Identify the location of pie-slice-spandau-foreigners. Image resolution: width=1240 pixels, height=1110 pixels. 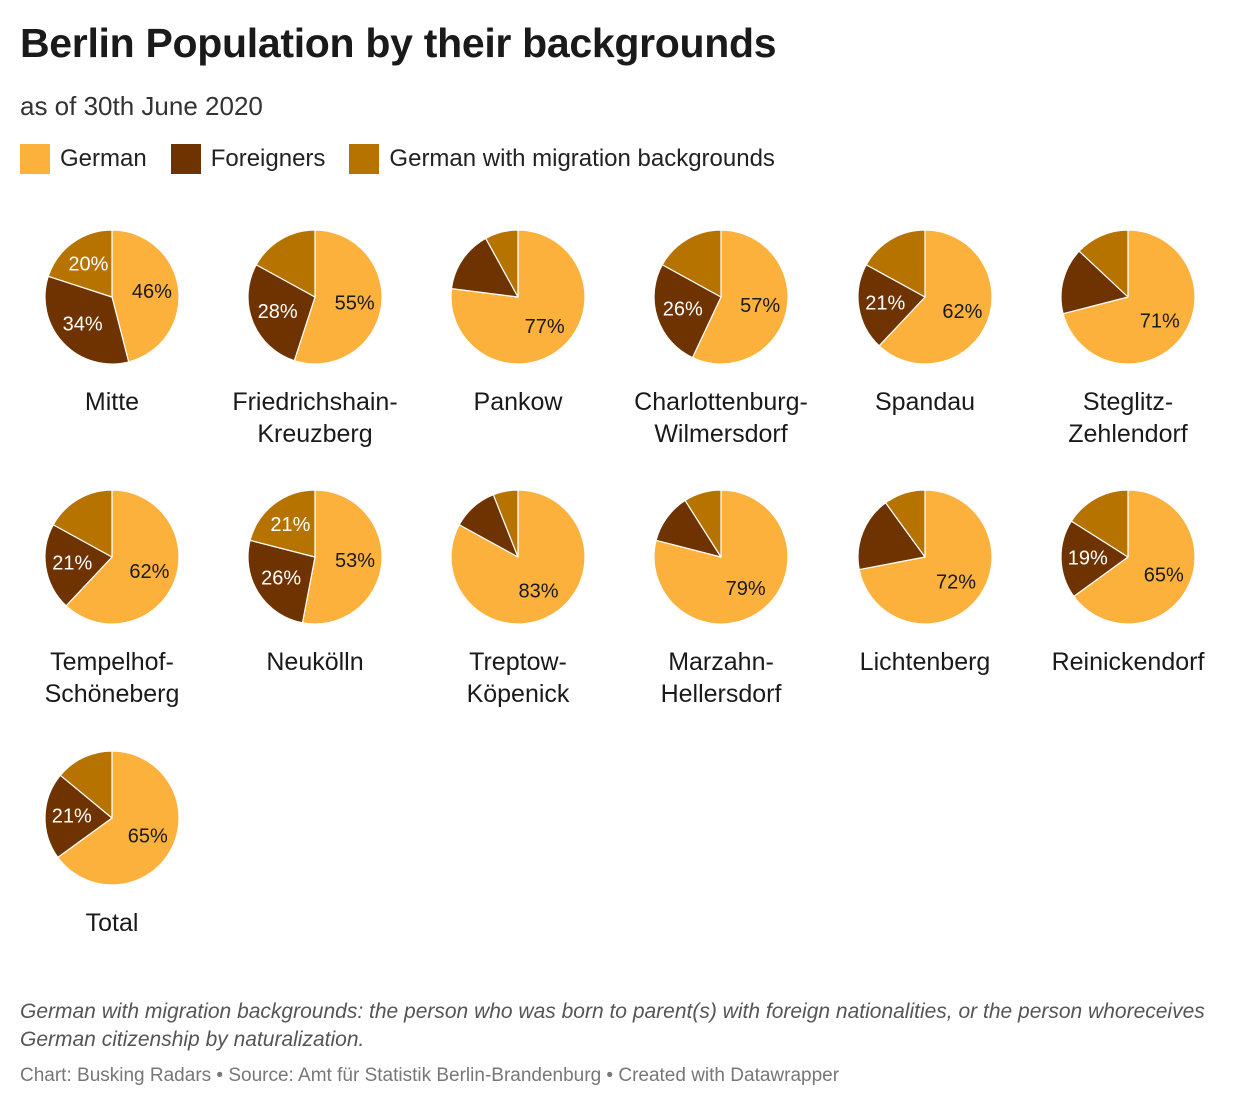
(891, 305).